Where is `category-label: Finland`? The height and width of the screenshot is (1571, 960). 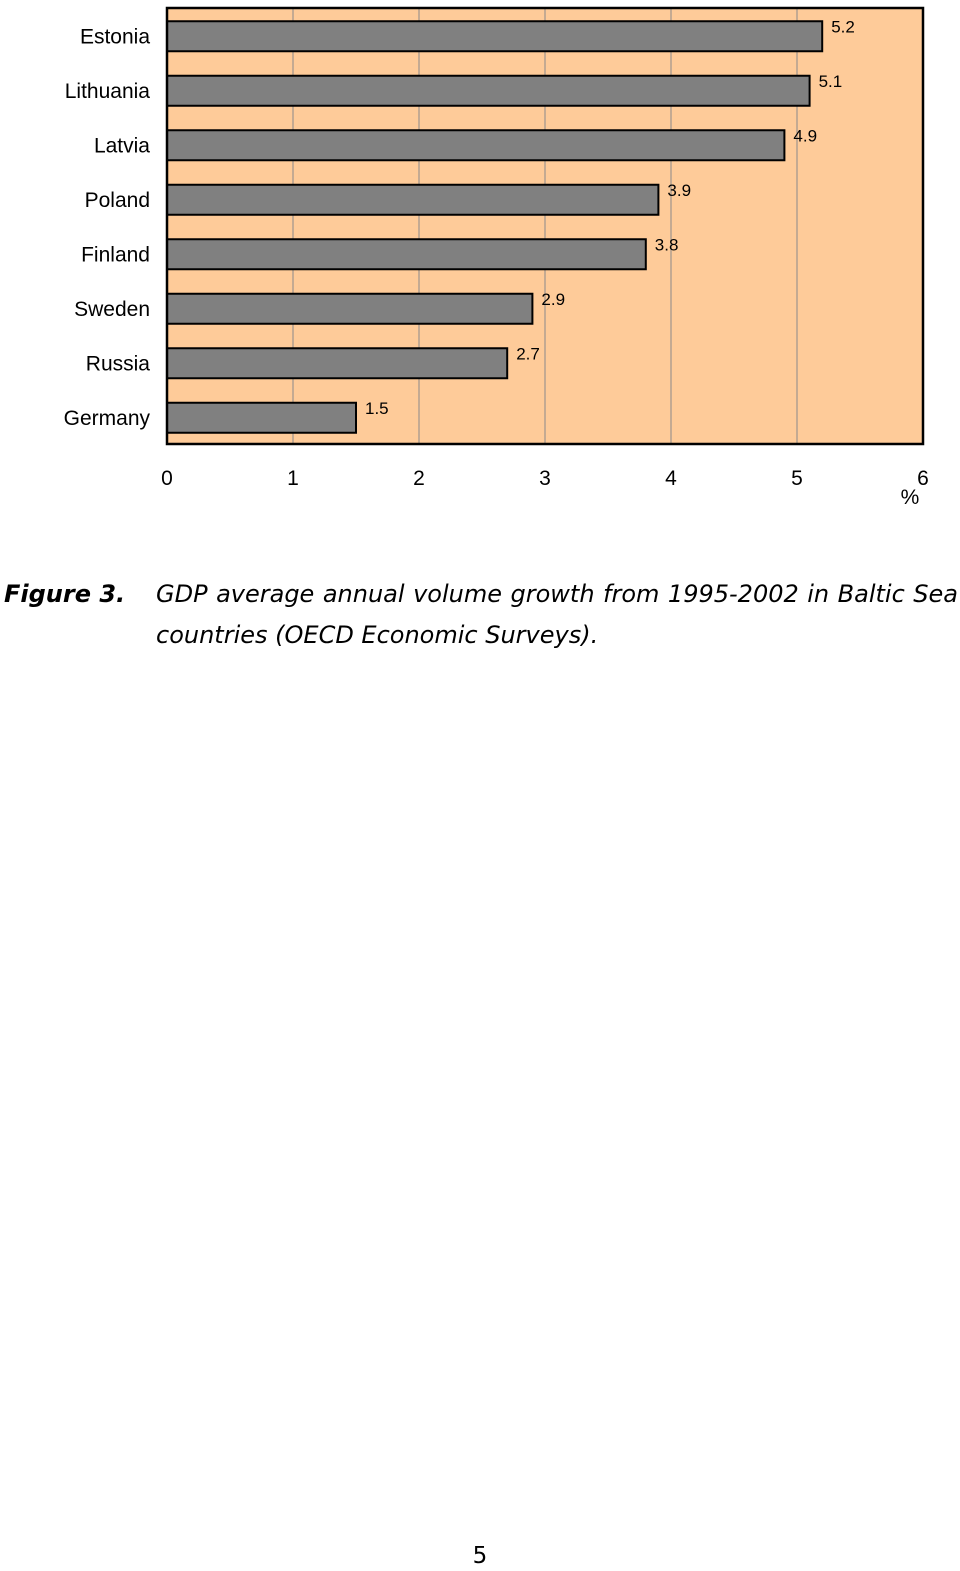
category-label: Finland is located at coordinates (115, 254).